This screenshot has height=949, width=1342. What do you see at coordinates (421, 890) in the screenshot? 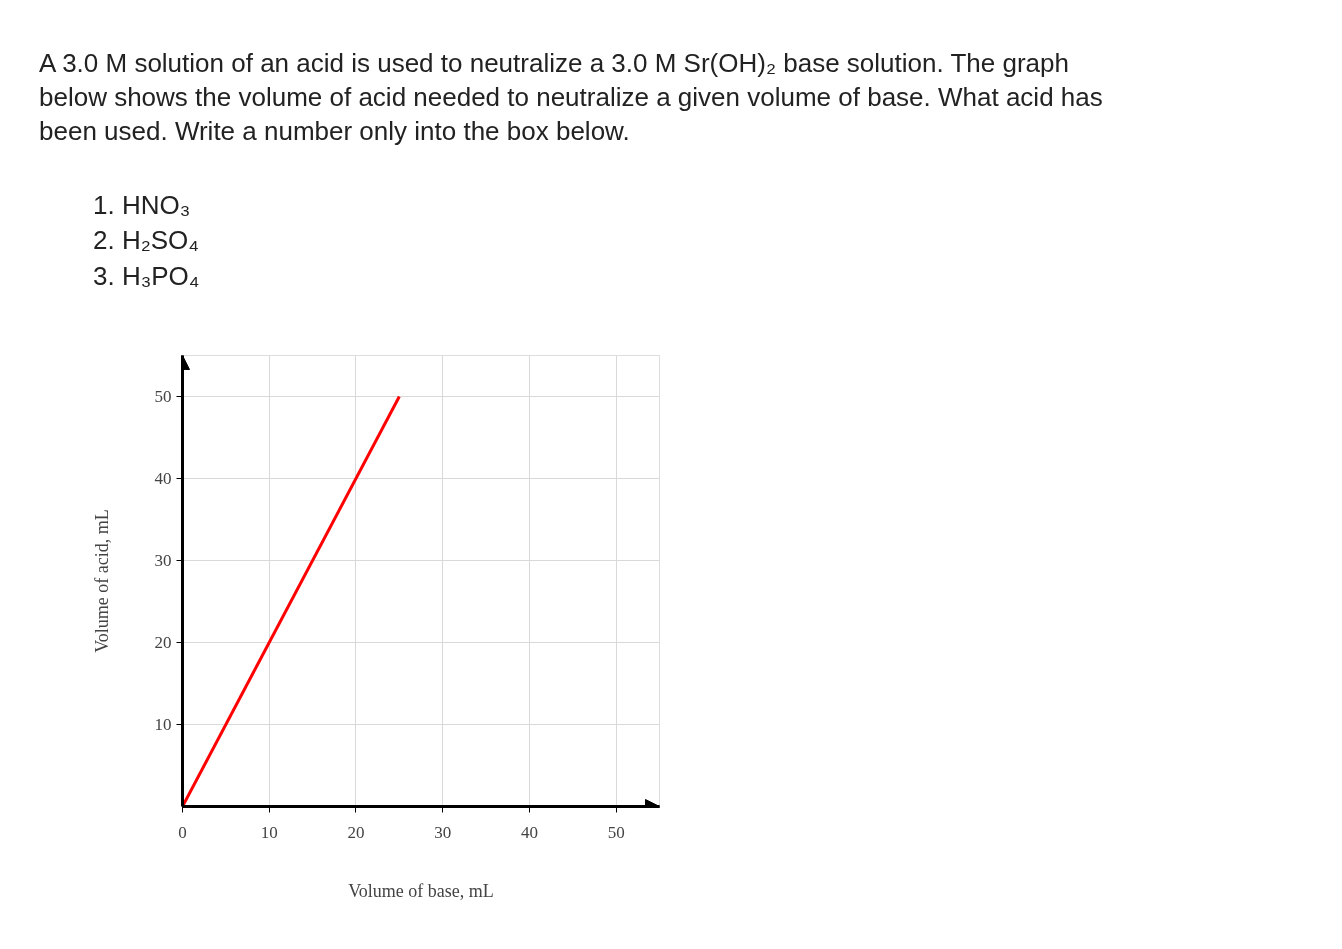
I see `x-axis-title: Volume of base, mL` at bounding box center [421, 890].